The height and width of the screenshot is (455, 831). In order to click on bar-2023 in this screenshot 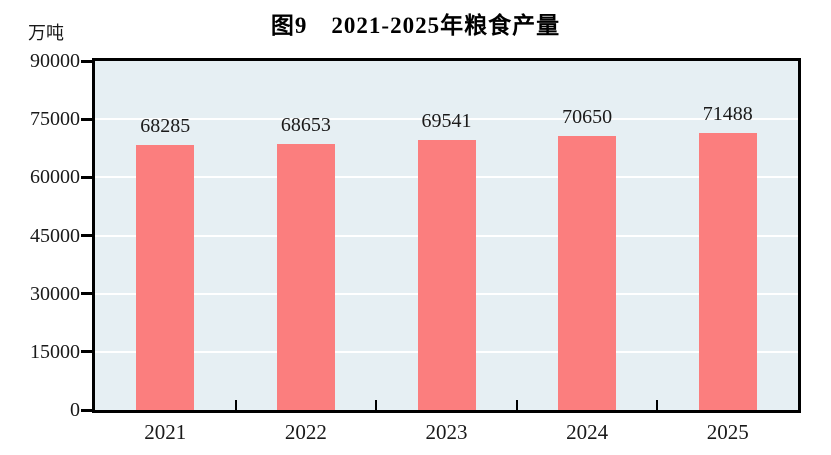, I will do `click(446, 275)`.